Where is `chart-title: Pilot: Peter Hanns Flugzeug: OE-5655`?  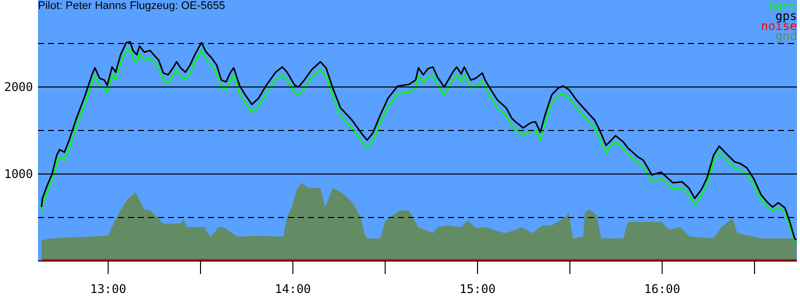 chart-title: Pilot: Peter Hanns Flugzeug: OE-5655 is located at coordinates (133, 6).